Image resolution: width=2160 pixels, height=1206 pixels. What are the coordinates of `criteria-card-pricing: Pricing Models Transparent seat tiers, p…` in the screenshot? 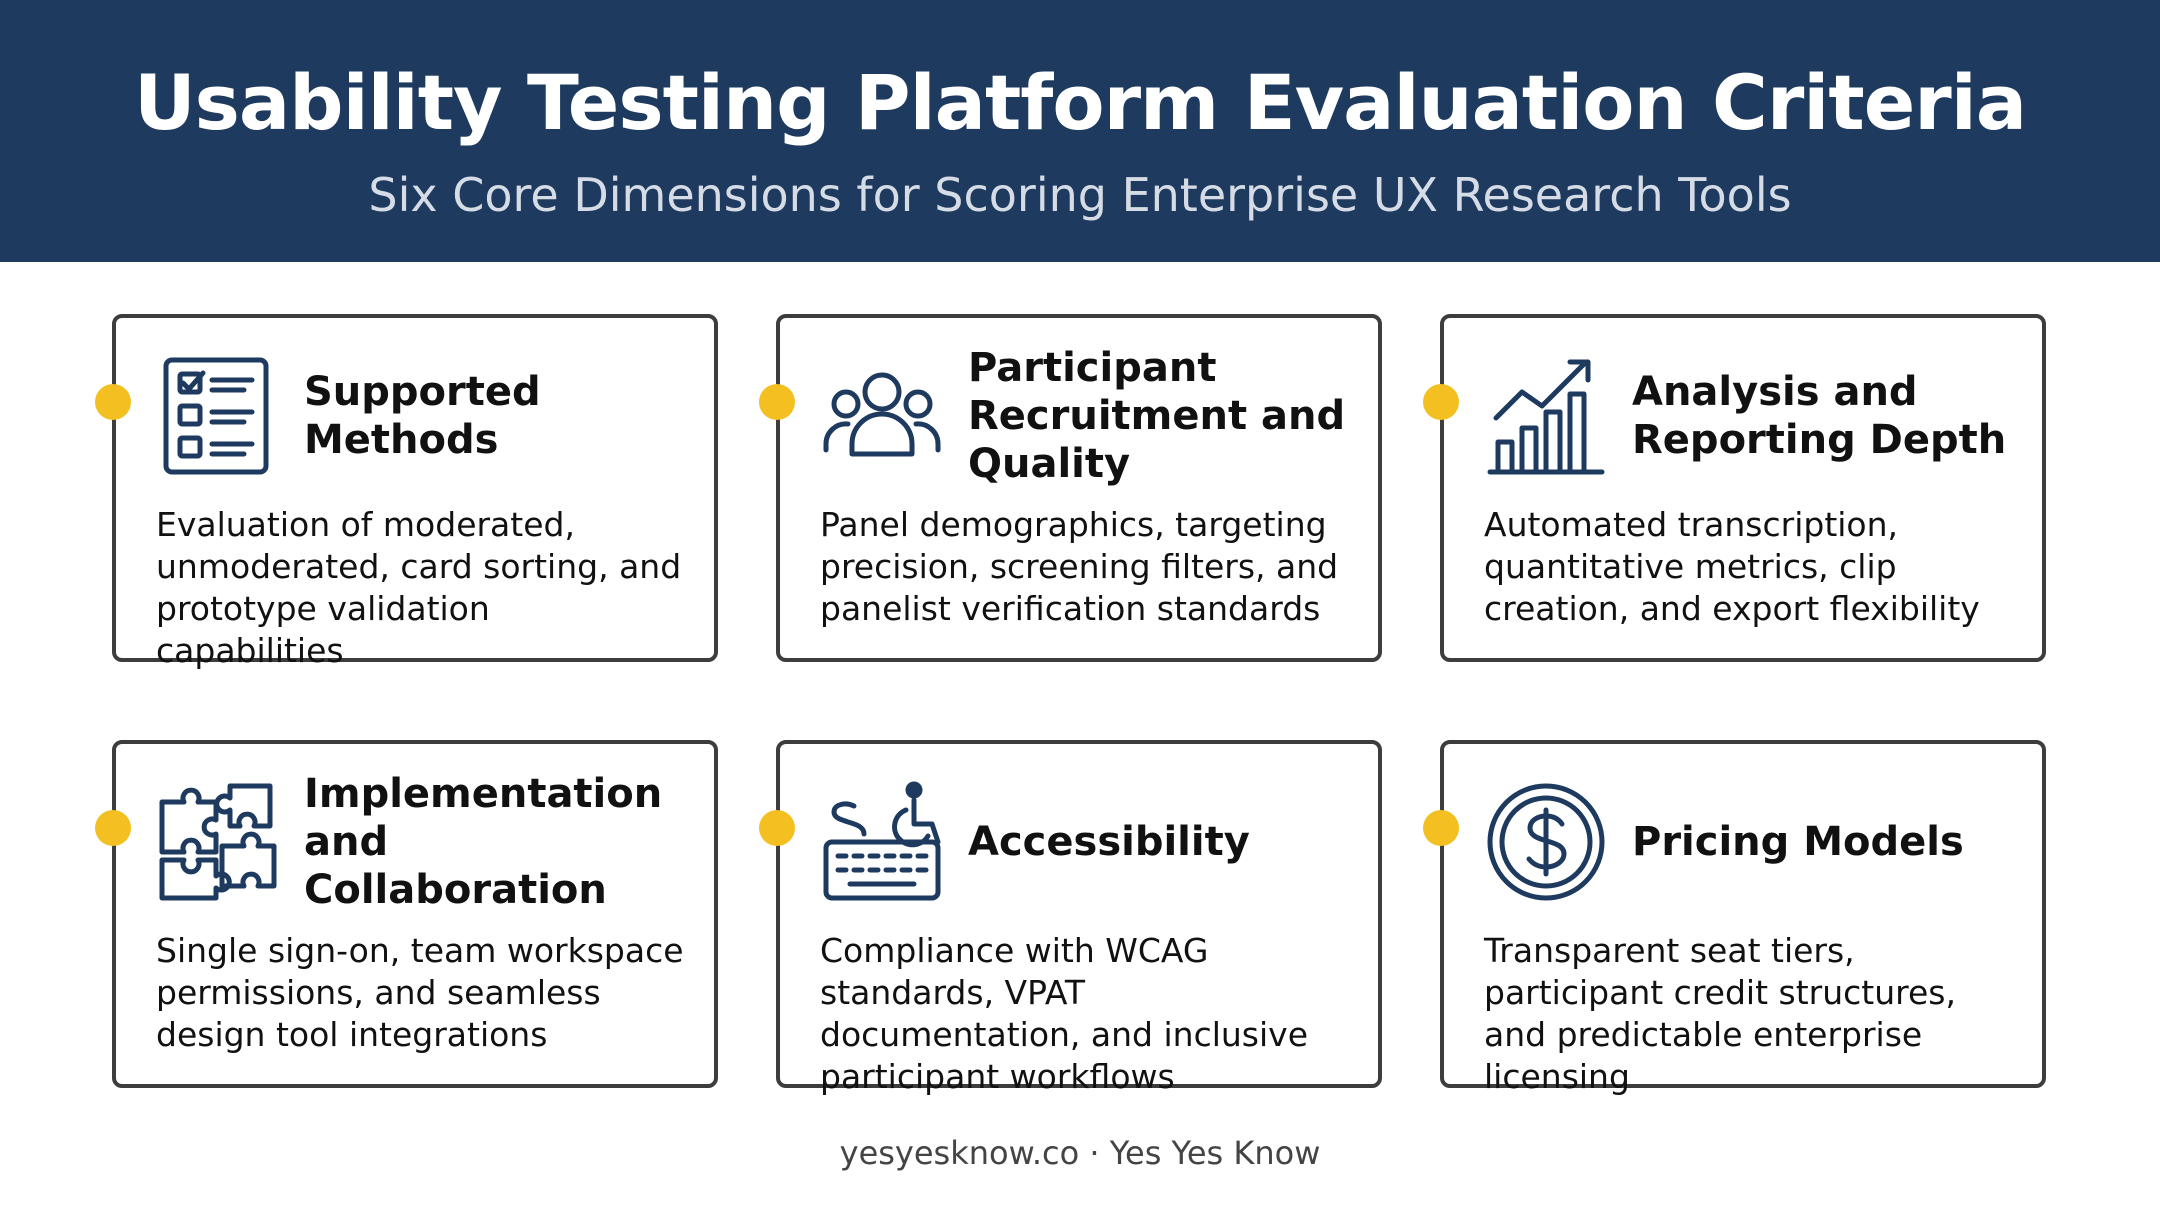 It's located at (1734, 918).